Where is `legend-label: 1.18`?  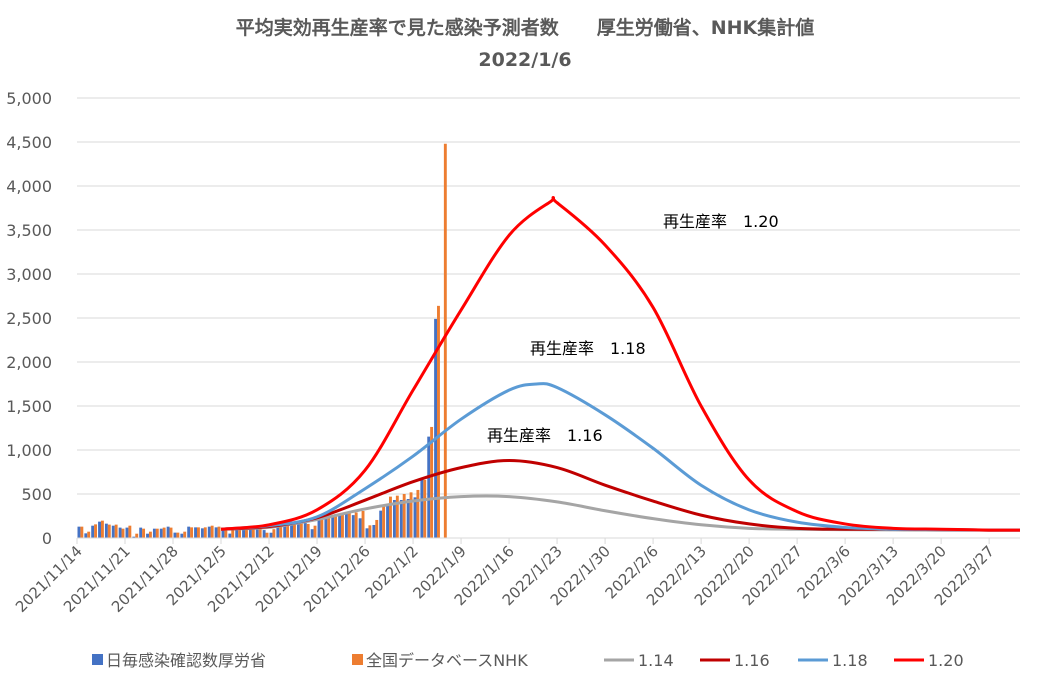 legend-label: 1.18 is located at coordinates (850, 660).